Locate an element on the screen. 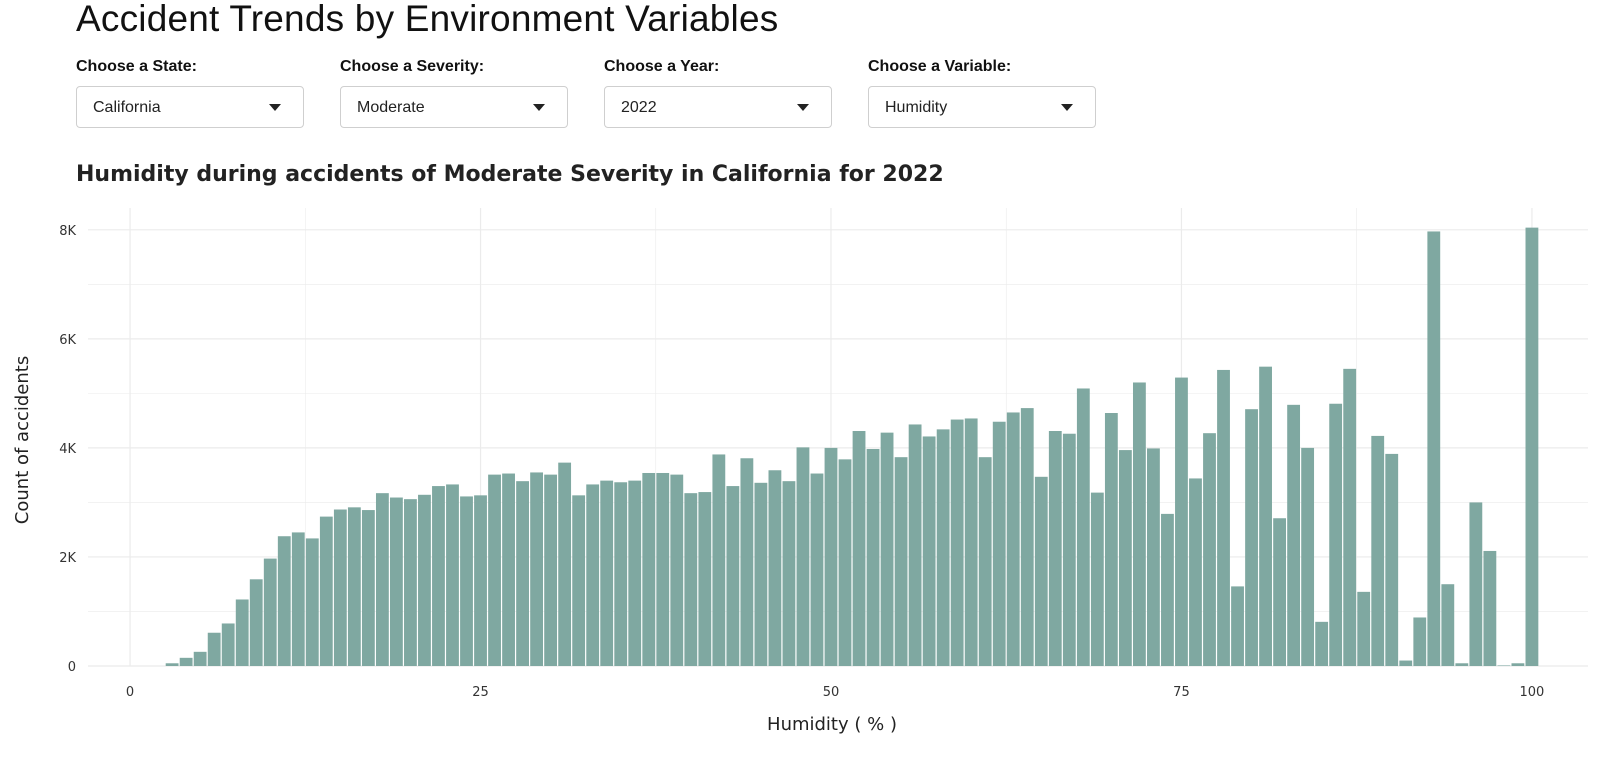 Image resolution: width=1600 pixels, height=764 pixels. year-select: 2022 is located at coordinates (718, 107).